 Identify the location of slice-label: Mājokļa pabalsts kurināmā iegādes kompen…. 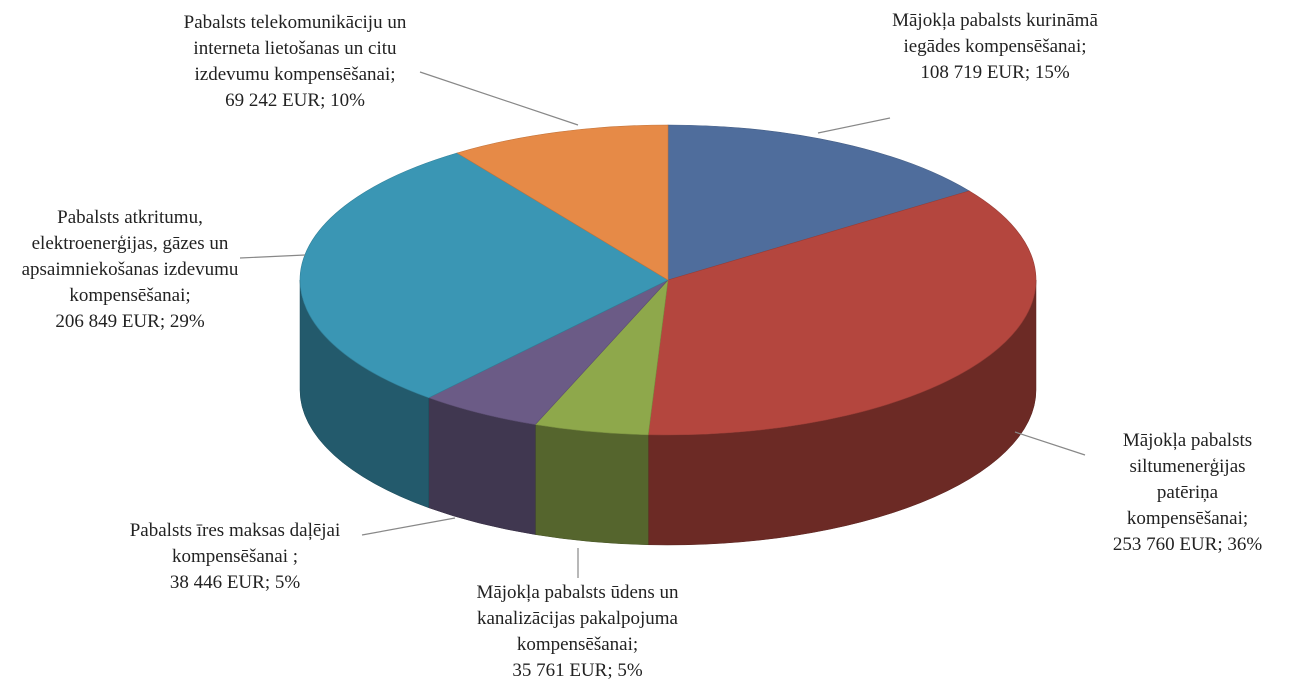
(995, 47).